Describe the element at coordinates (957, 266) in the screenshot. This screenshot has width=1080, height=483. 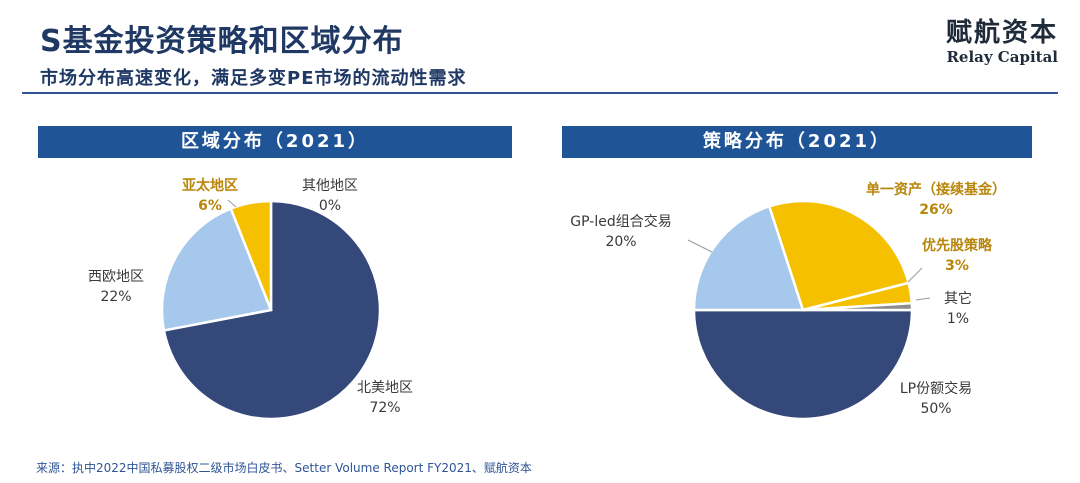
I see `strategy-value-3: 3%` at that location.